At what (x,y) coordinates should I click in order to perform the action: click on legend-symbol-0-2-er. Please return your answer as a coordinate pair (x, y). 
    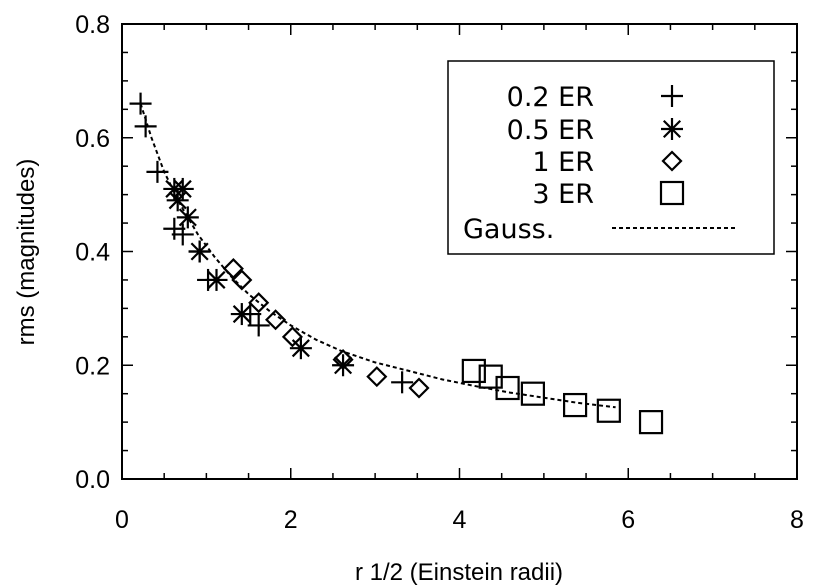
    Looking at the image, I should click on (672, 96).